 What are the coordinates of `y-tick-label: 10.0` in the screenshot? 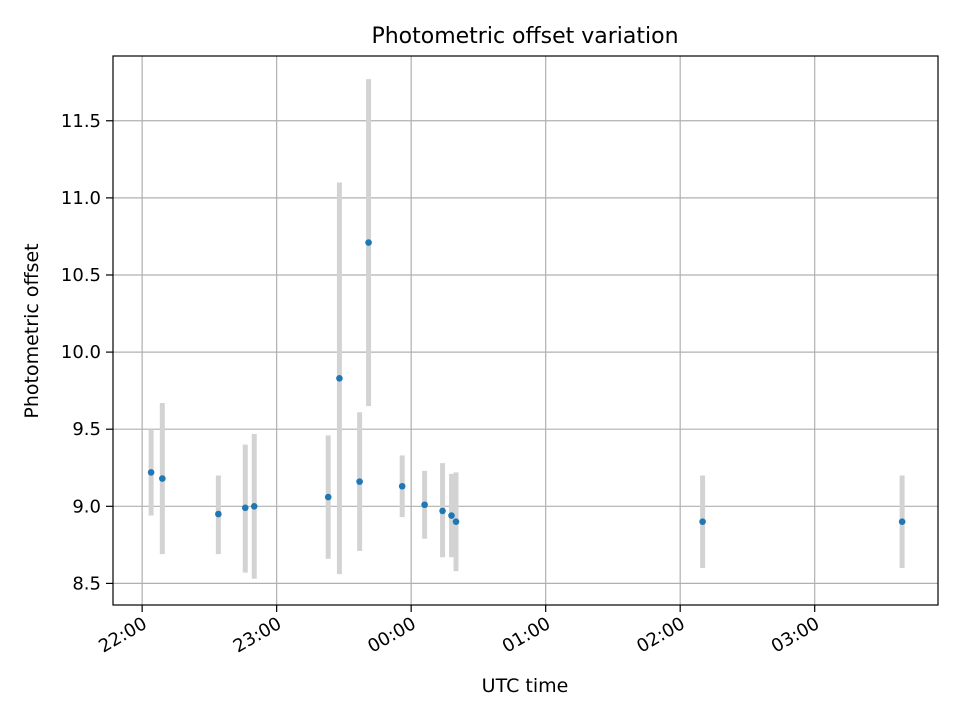 It's located at (81, 352).